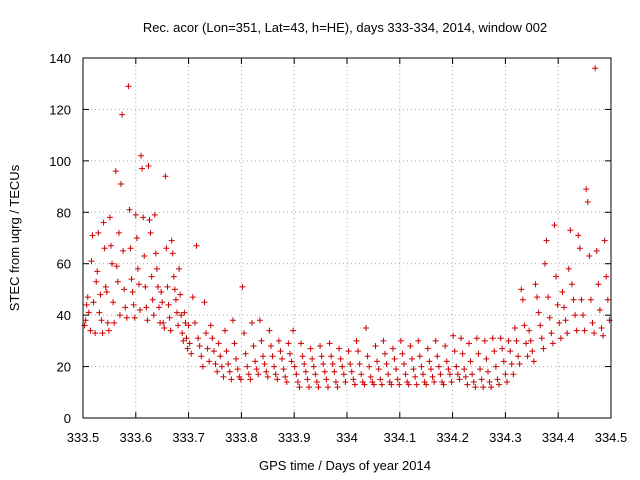 This screenshot has height=480, width=640. What do you see at coordinates (400, 437) in the screenshot?
I see `x-tick-label: 334.1` at bounding box center [400, 437].